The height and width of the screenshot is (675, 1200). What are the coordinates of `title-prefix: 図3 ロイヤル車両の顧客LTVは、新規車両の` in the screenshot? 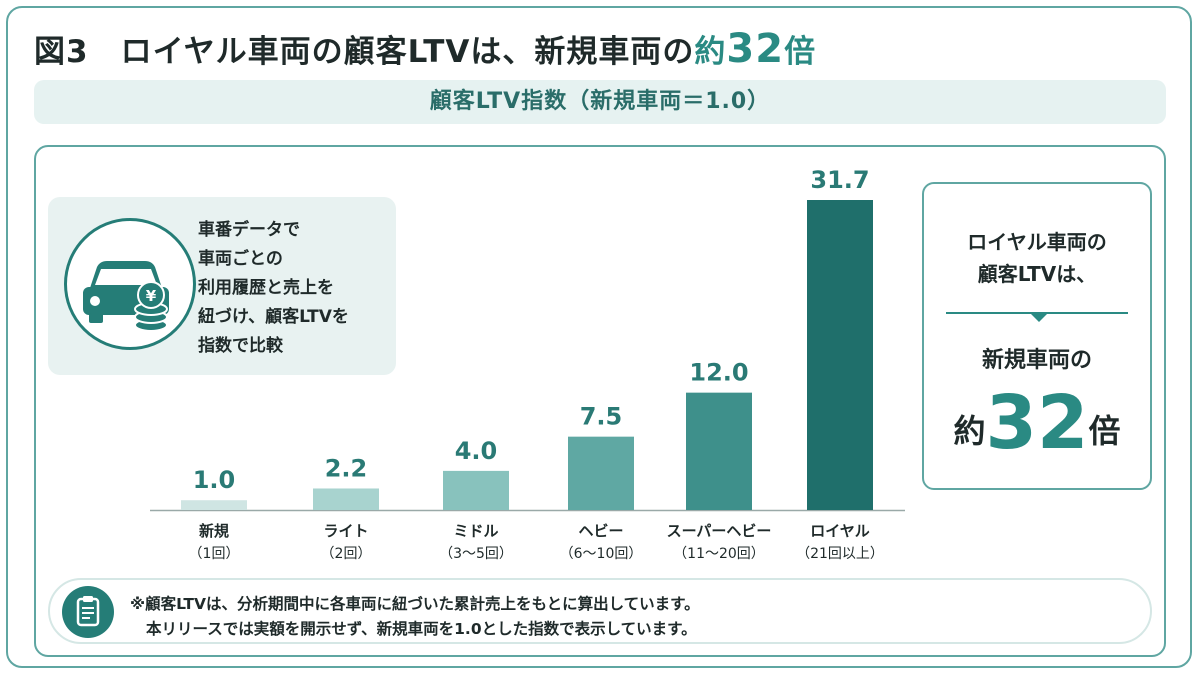 It's located at (364, 52).